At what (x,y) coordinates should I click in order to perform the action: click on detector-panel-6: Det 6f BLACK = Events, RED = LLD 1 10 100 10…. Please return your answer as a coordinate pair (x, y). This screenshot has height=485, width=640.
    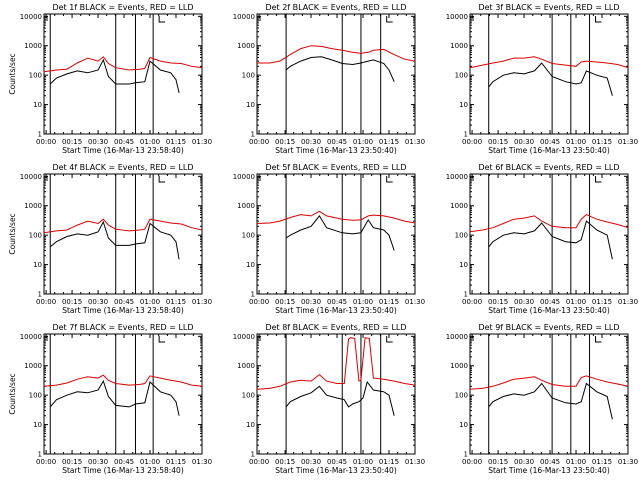
    Looking at the image, I should click on (542, 239).